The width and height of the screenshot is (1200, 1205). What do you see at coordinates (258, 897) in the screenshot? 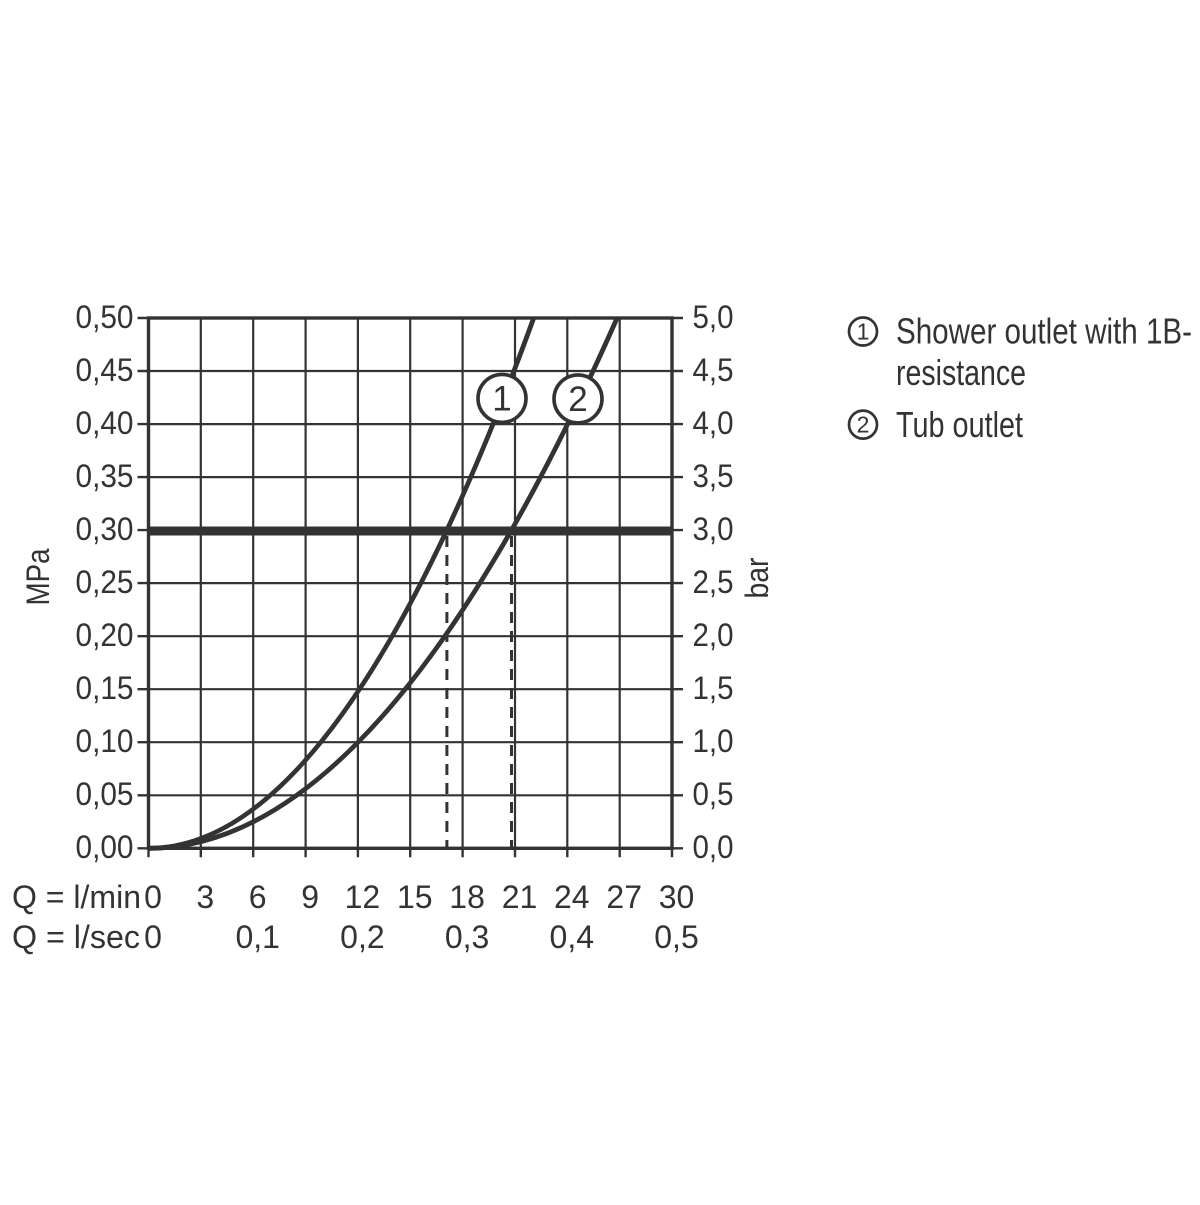
I see `svg-text: 6` at bounding box center [258, 897].